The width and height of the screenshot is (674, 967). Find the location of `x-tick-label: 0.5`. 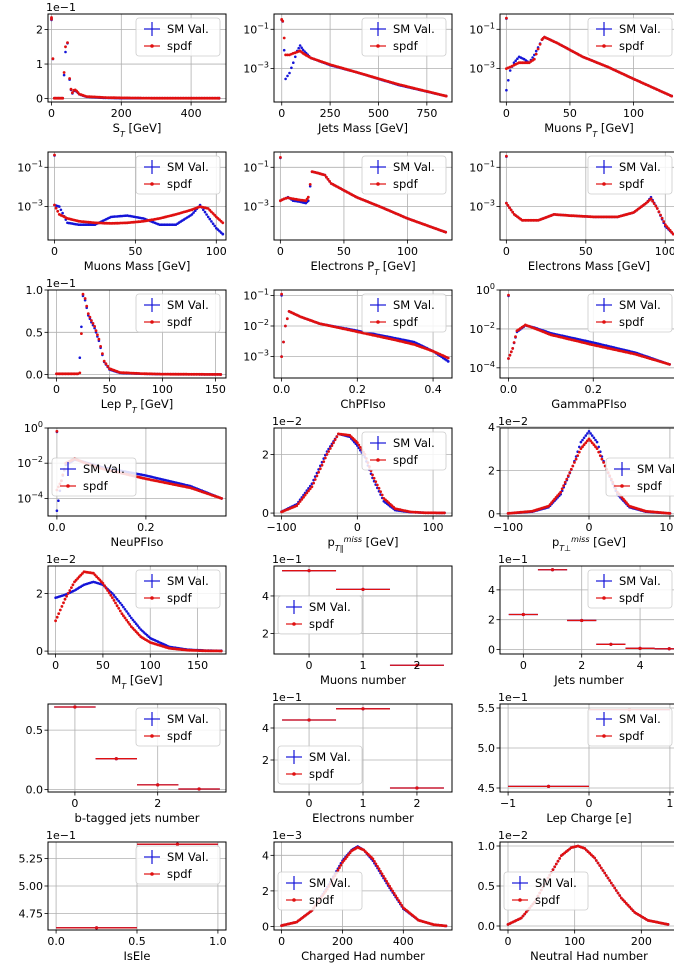

x-tick-label: 0.5 is located at coordinates (137, 941).